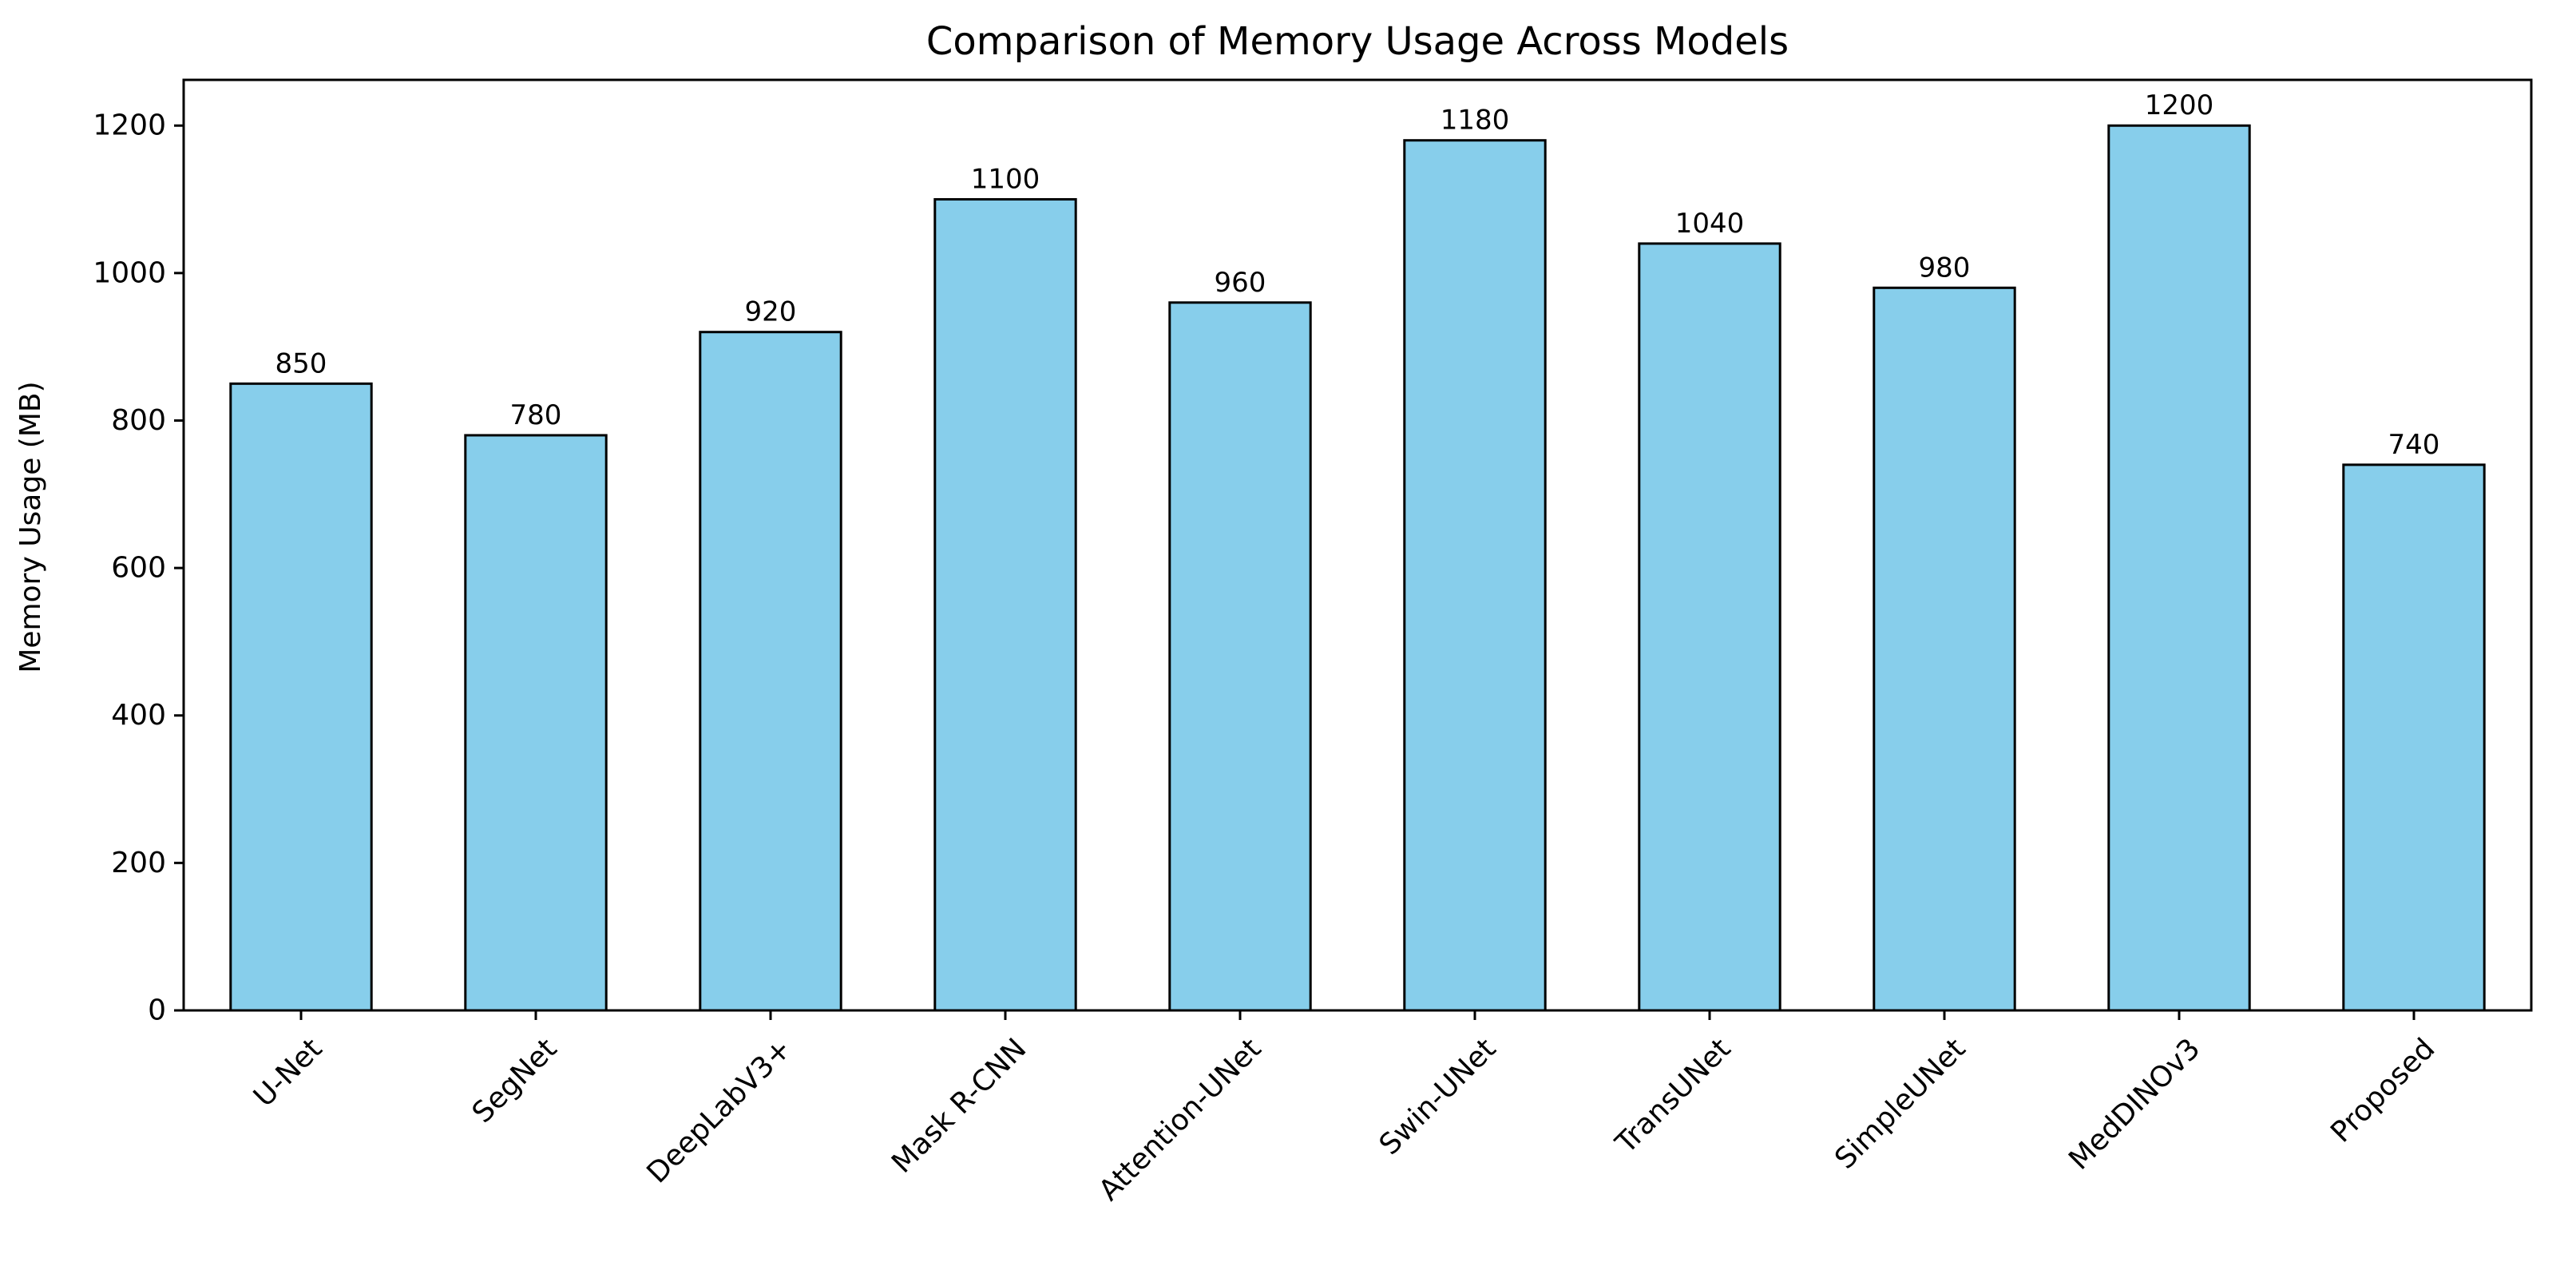 This screenshot has height=1262, width=2576. What do you see at coordinates (1710, 224) in the screenshot?
I see `bar-value-label: 1040` at bounding box center [1710, 224].